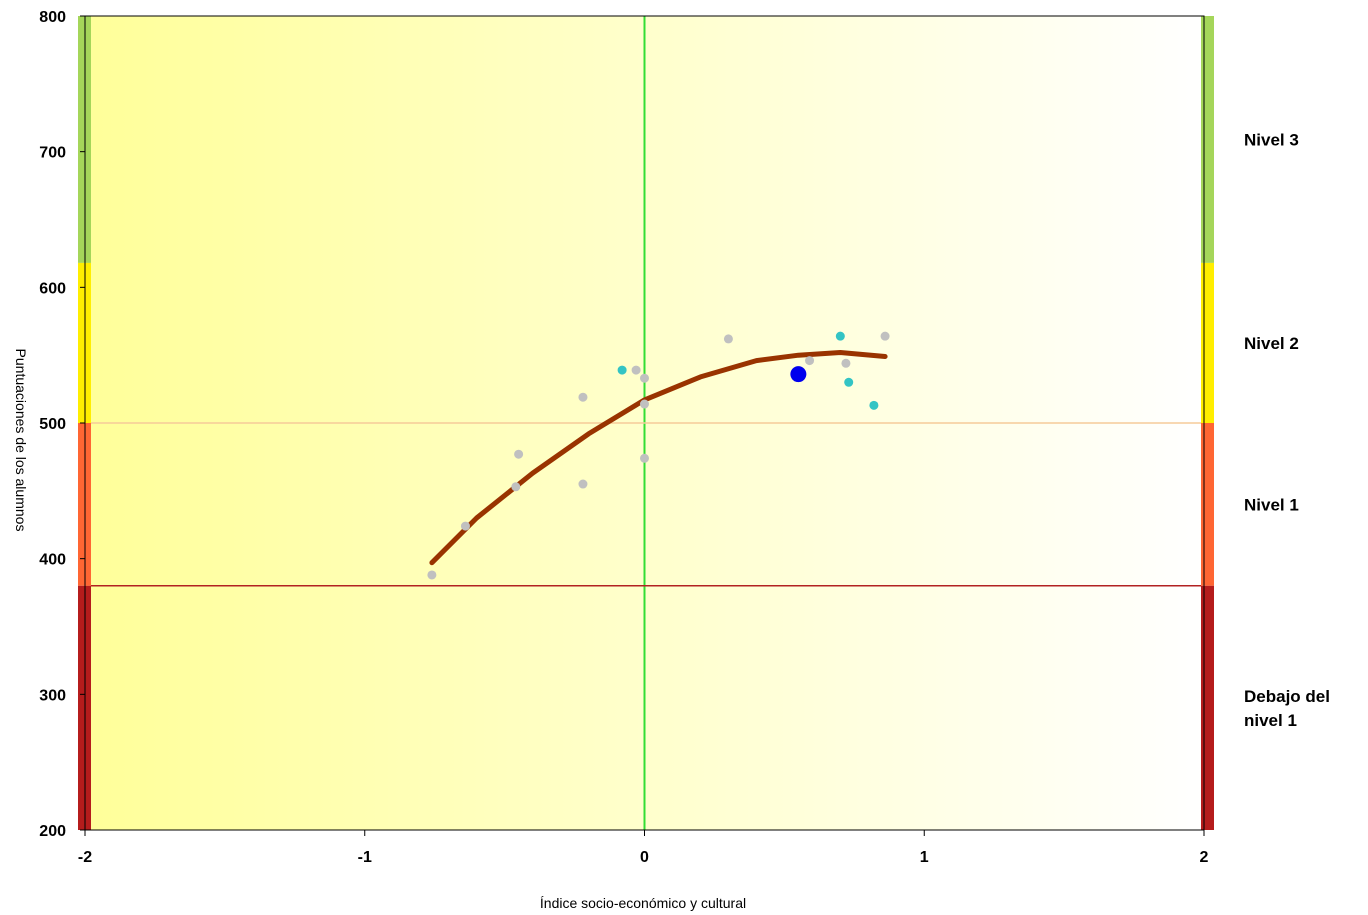  I want to click on y-tick-label: 600, so click(52, 288).